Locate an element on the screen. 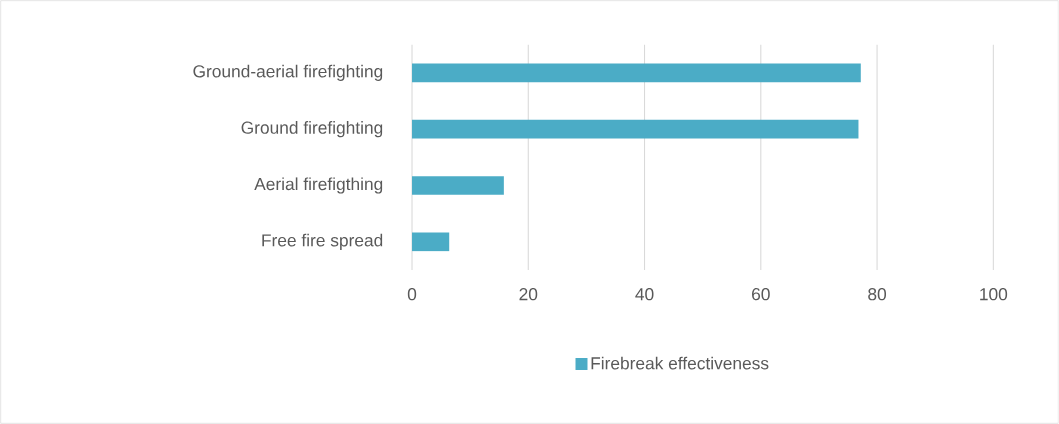  y-tick-label: Aerial firefigthing is located at coordinates (318, 185).